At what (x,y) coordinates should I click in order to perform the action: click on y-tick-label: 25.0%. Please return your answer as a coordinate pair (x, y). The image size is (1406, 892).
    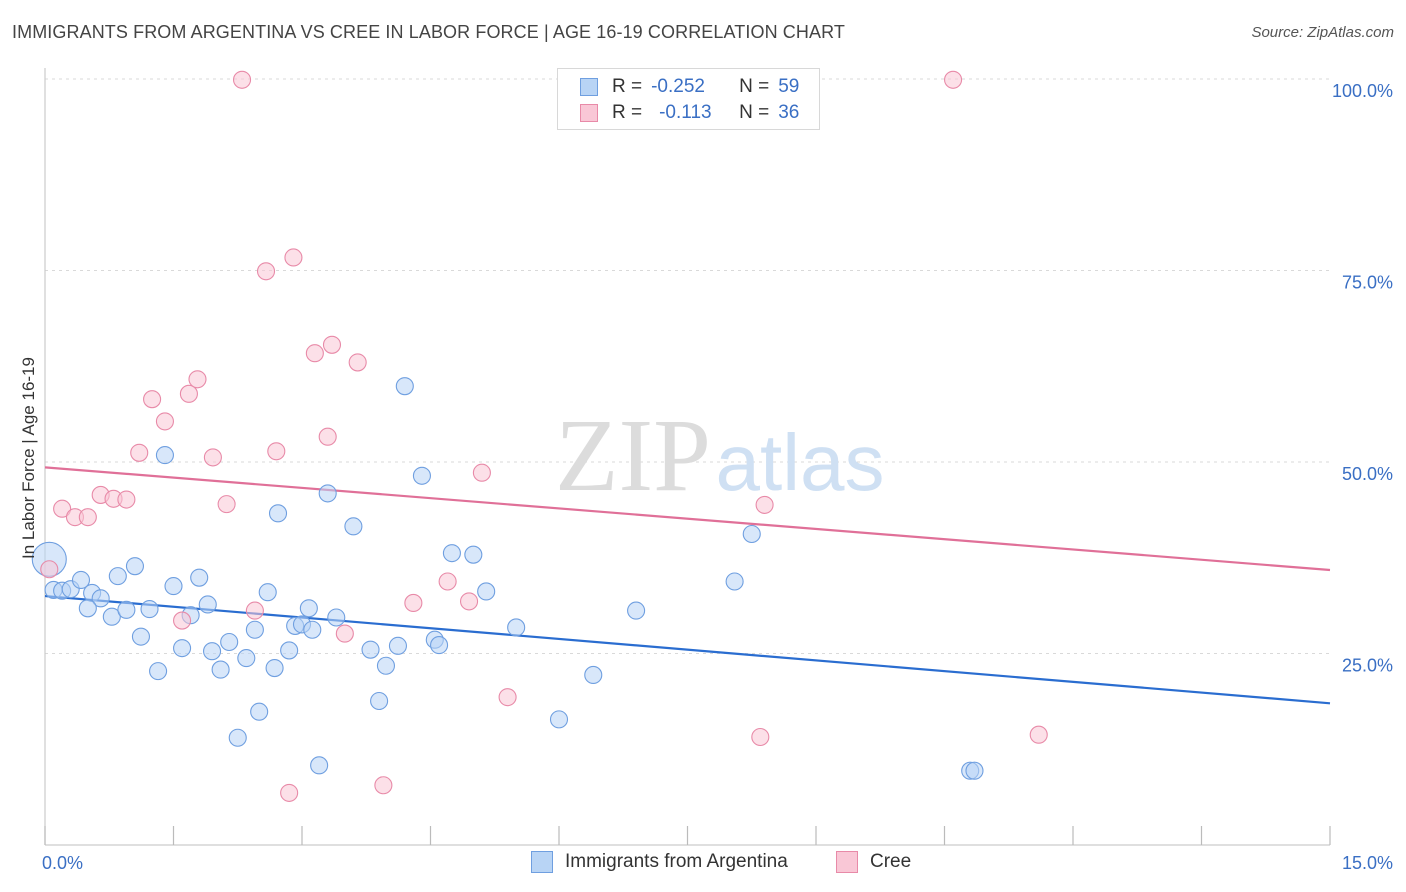
    Looking at the image, I should click on (1367, 666).